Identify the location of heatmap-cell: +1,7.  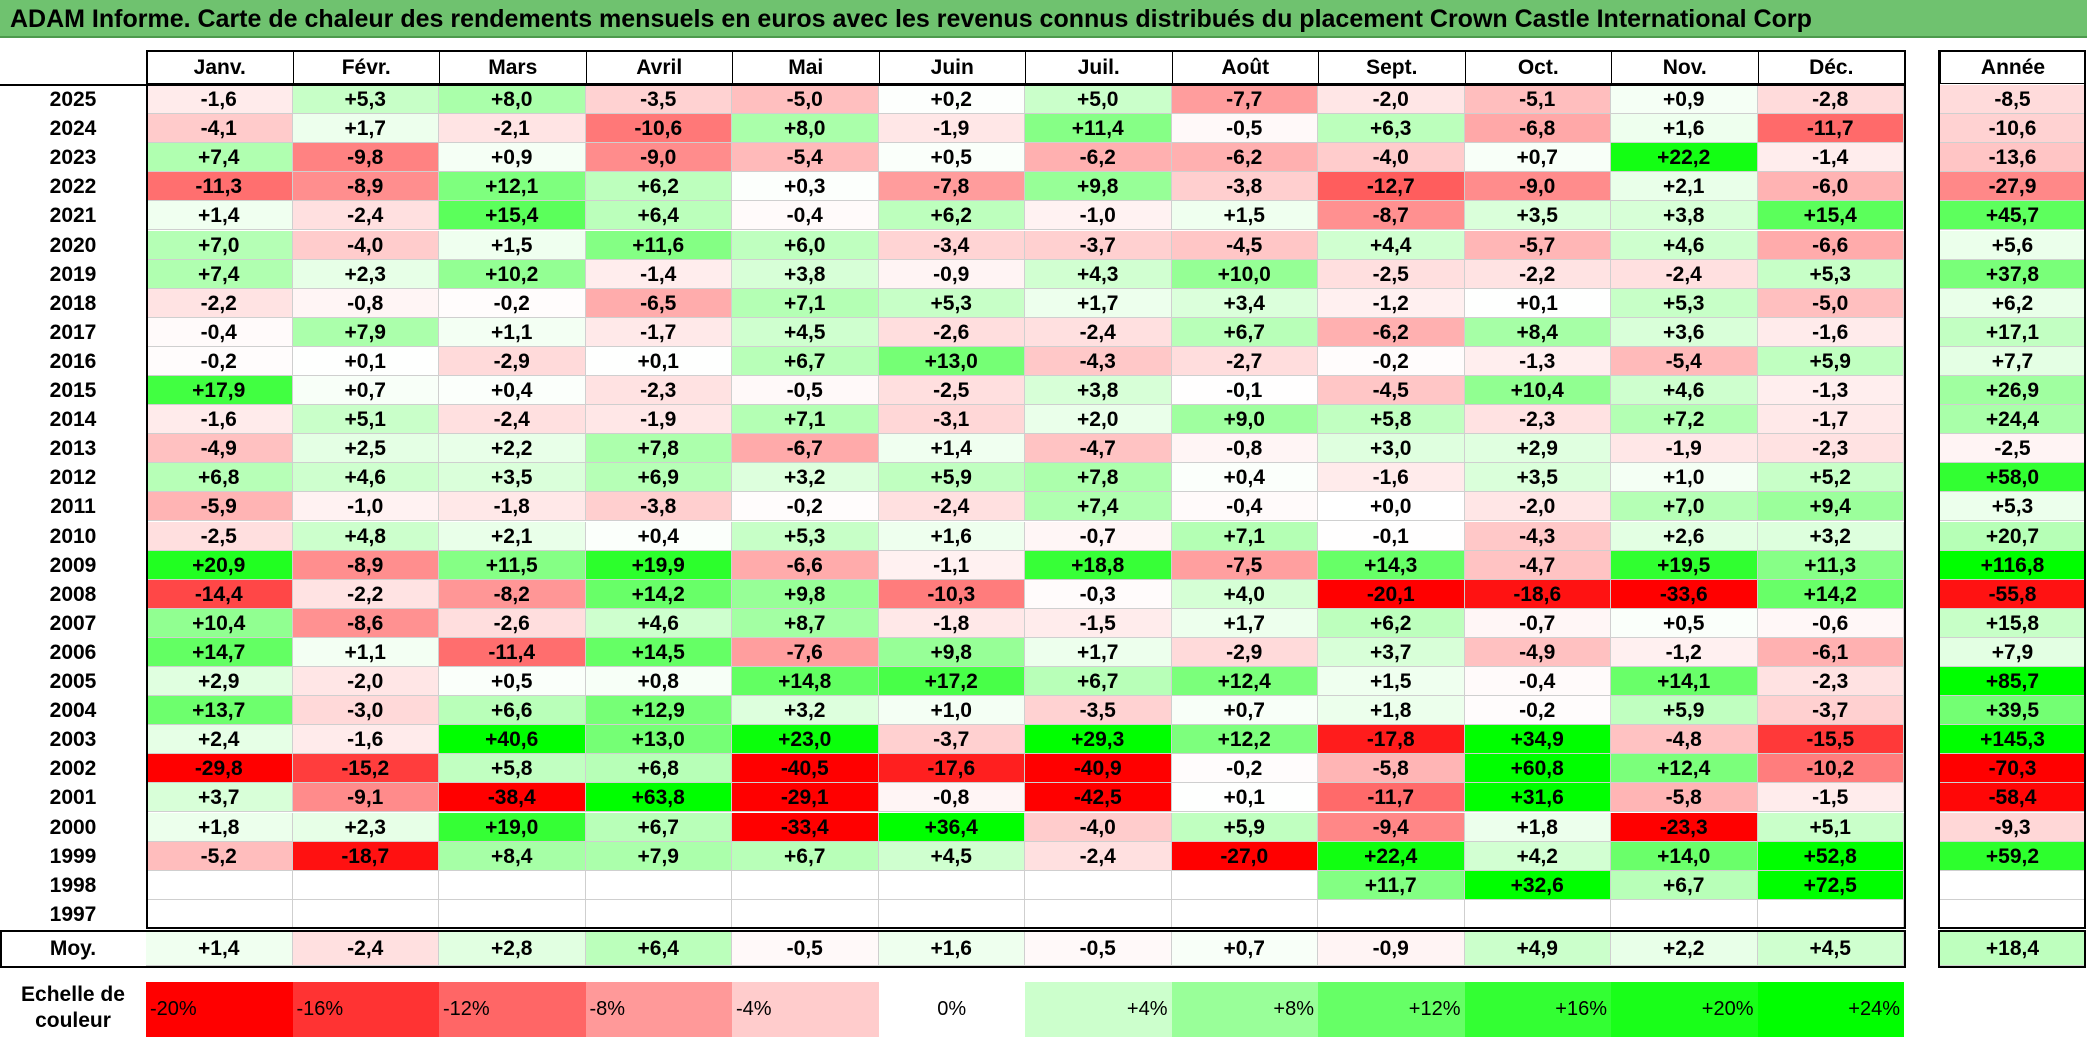
(1244, 623).